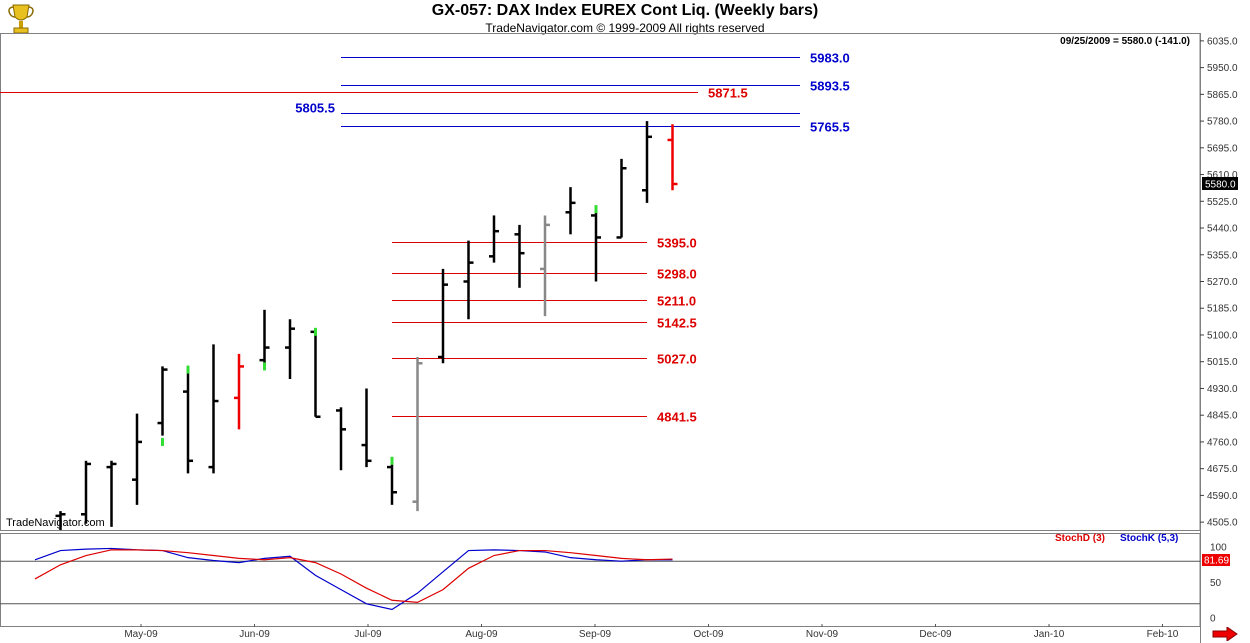 Image resolution: width=1250 pixels, height=643 pixels. Describe the element at coordinates (1225, 634) in the screenshot. I see `right-arrow-icon` at that location.